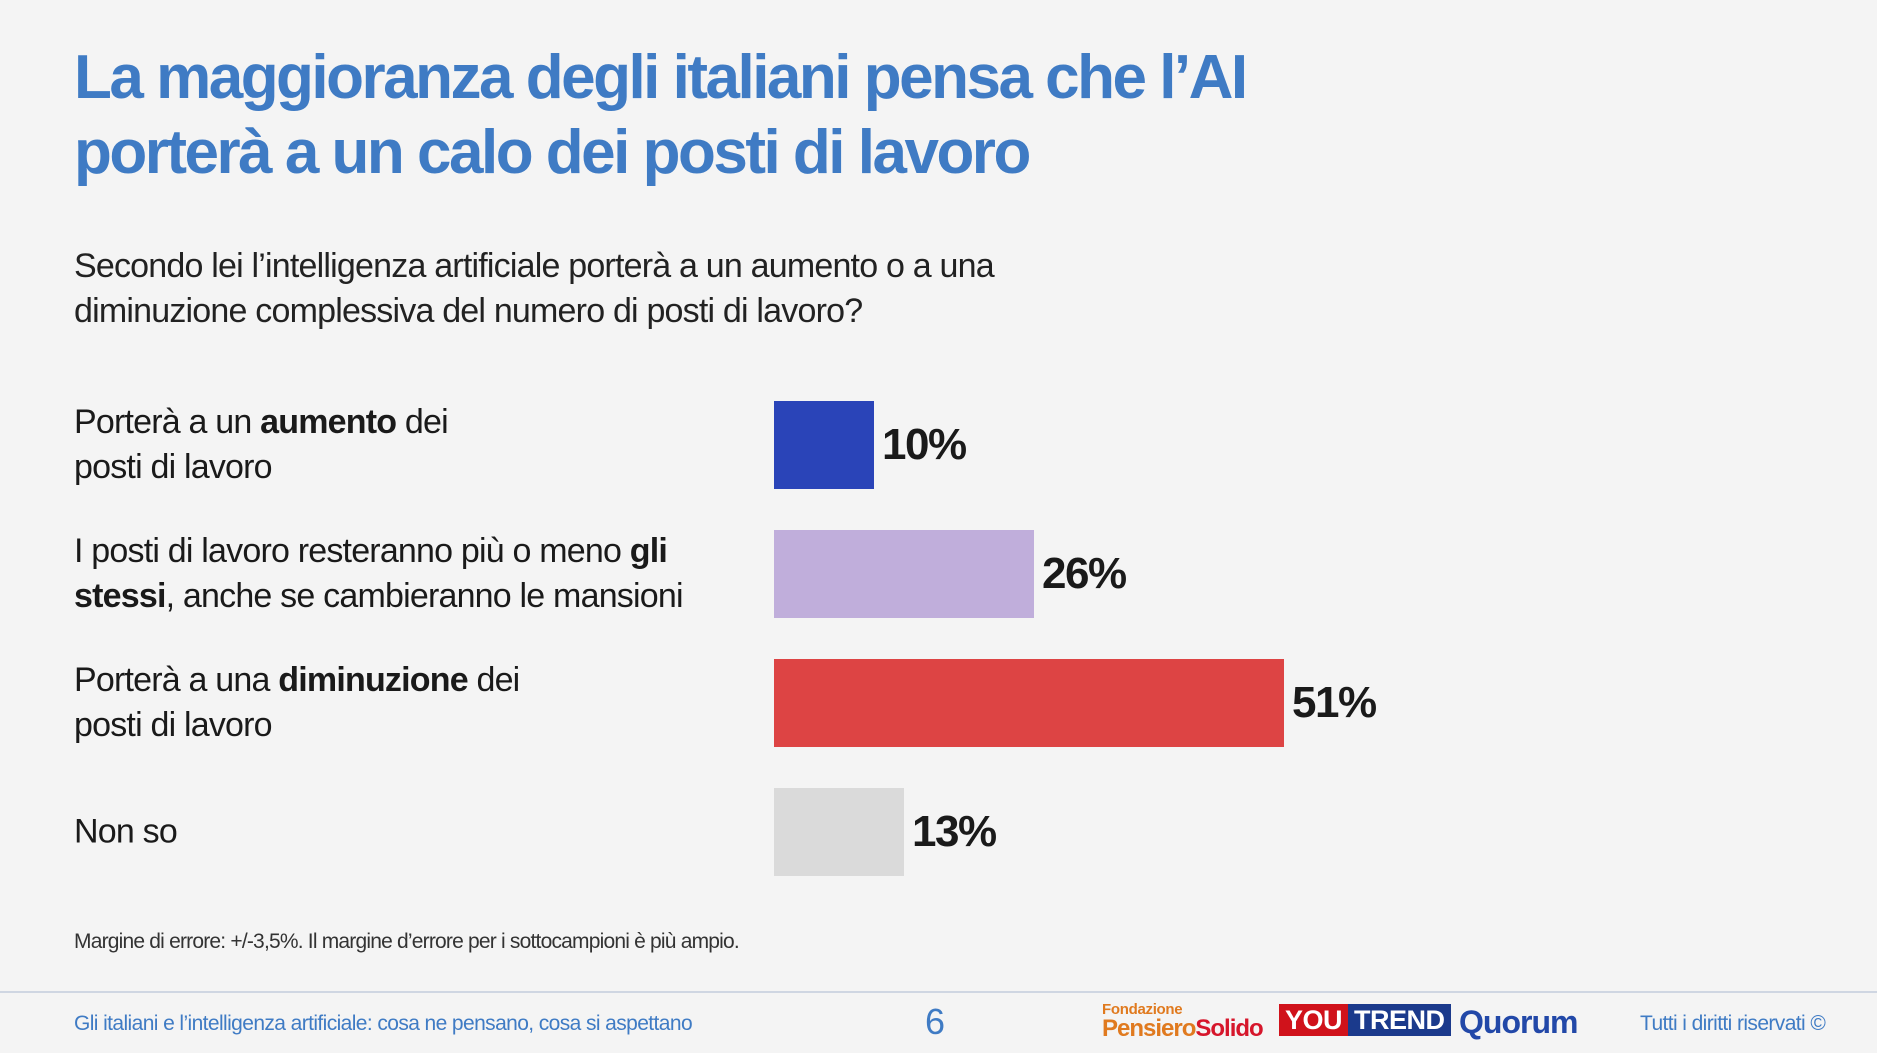 The height and width of the screenshot is (1053, 1877). I want to click on bar-value-label: 51%, so click(1334, 702).